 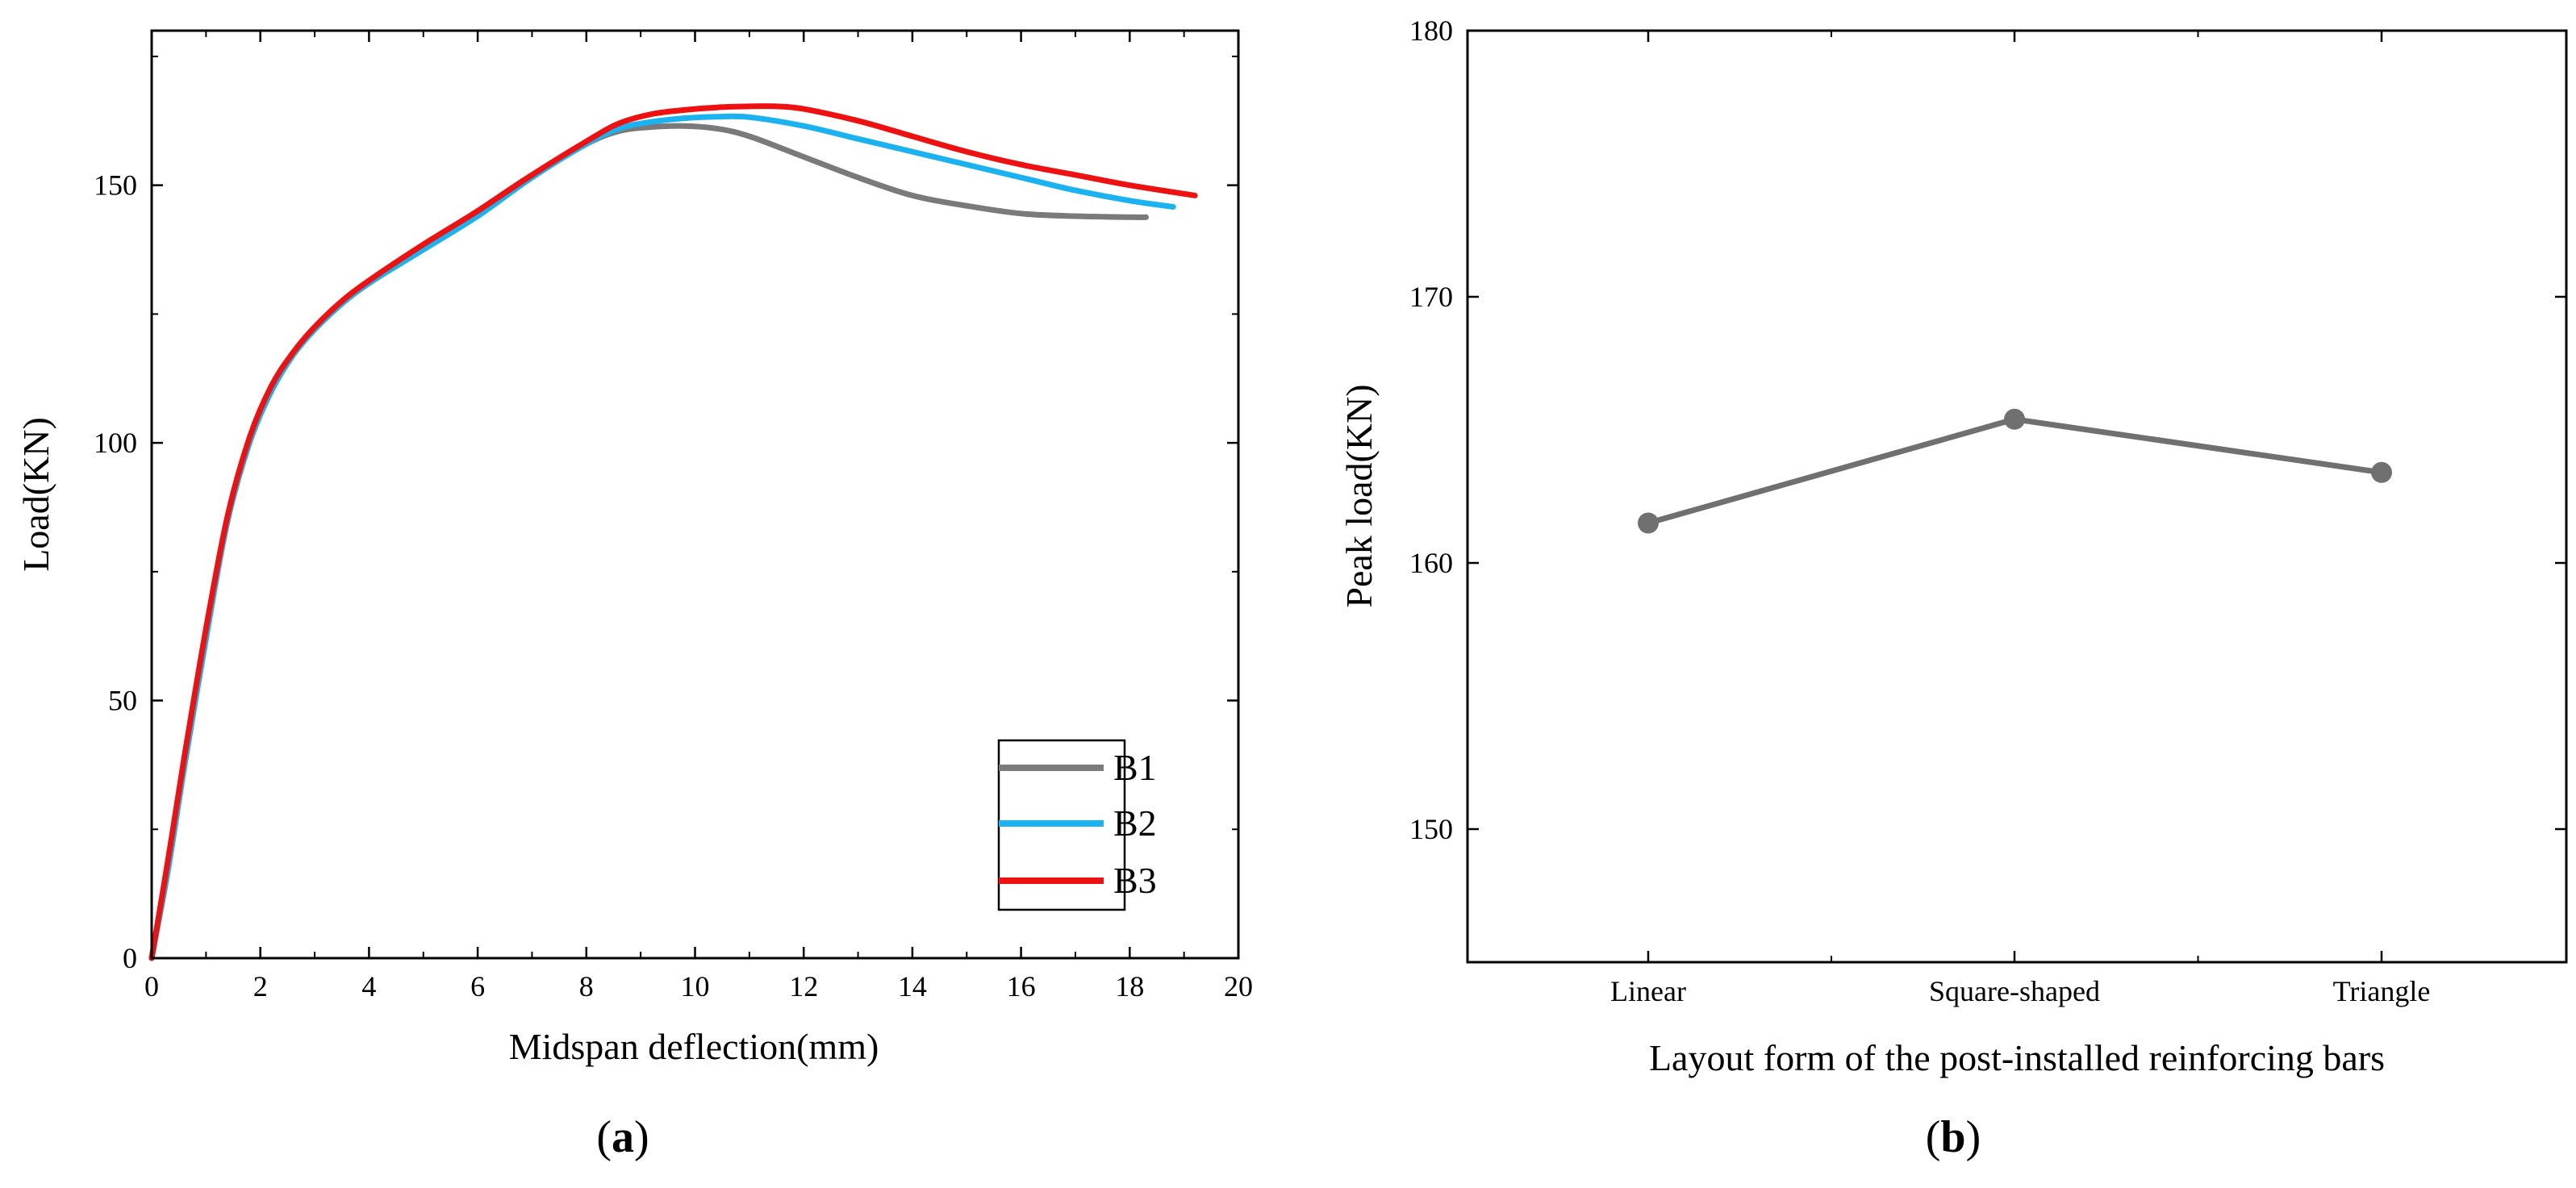 What do you see at coordinates (1648, 523) in the screenshot?
I see `peak-load-point-linear` at bounding box center [1648, 523].